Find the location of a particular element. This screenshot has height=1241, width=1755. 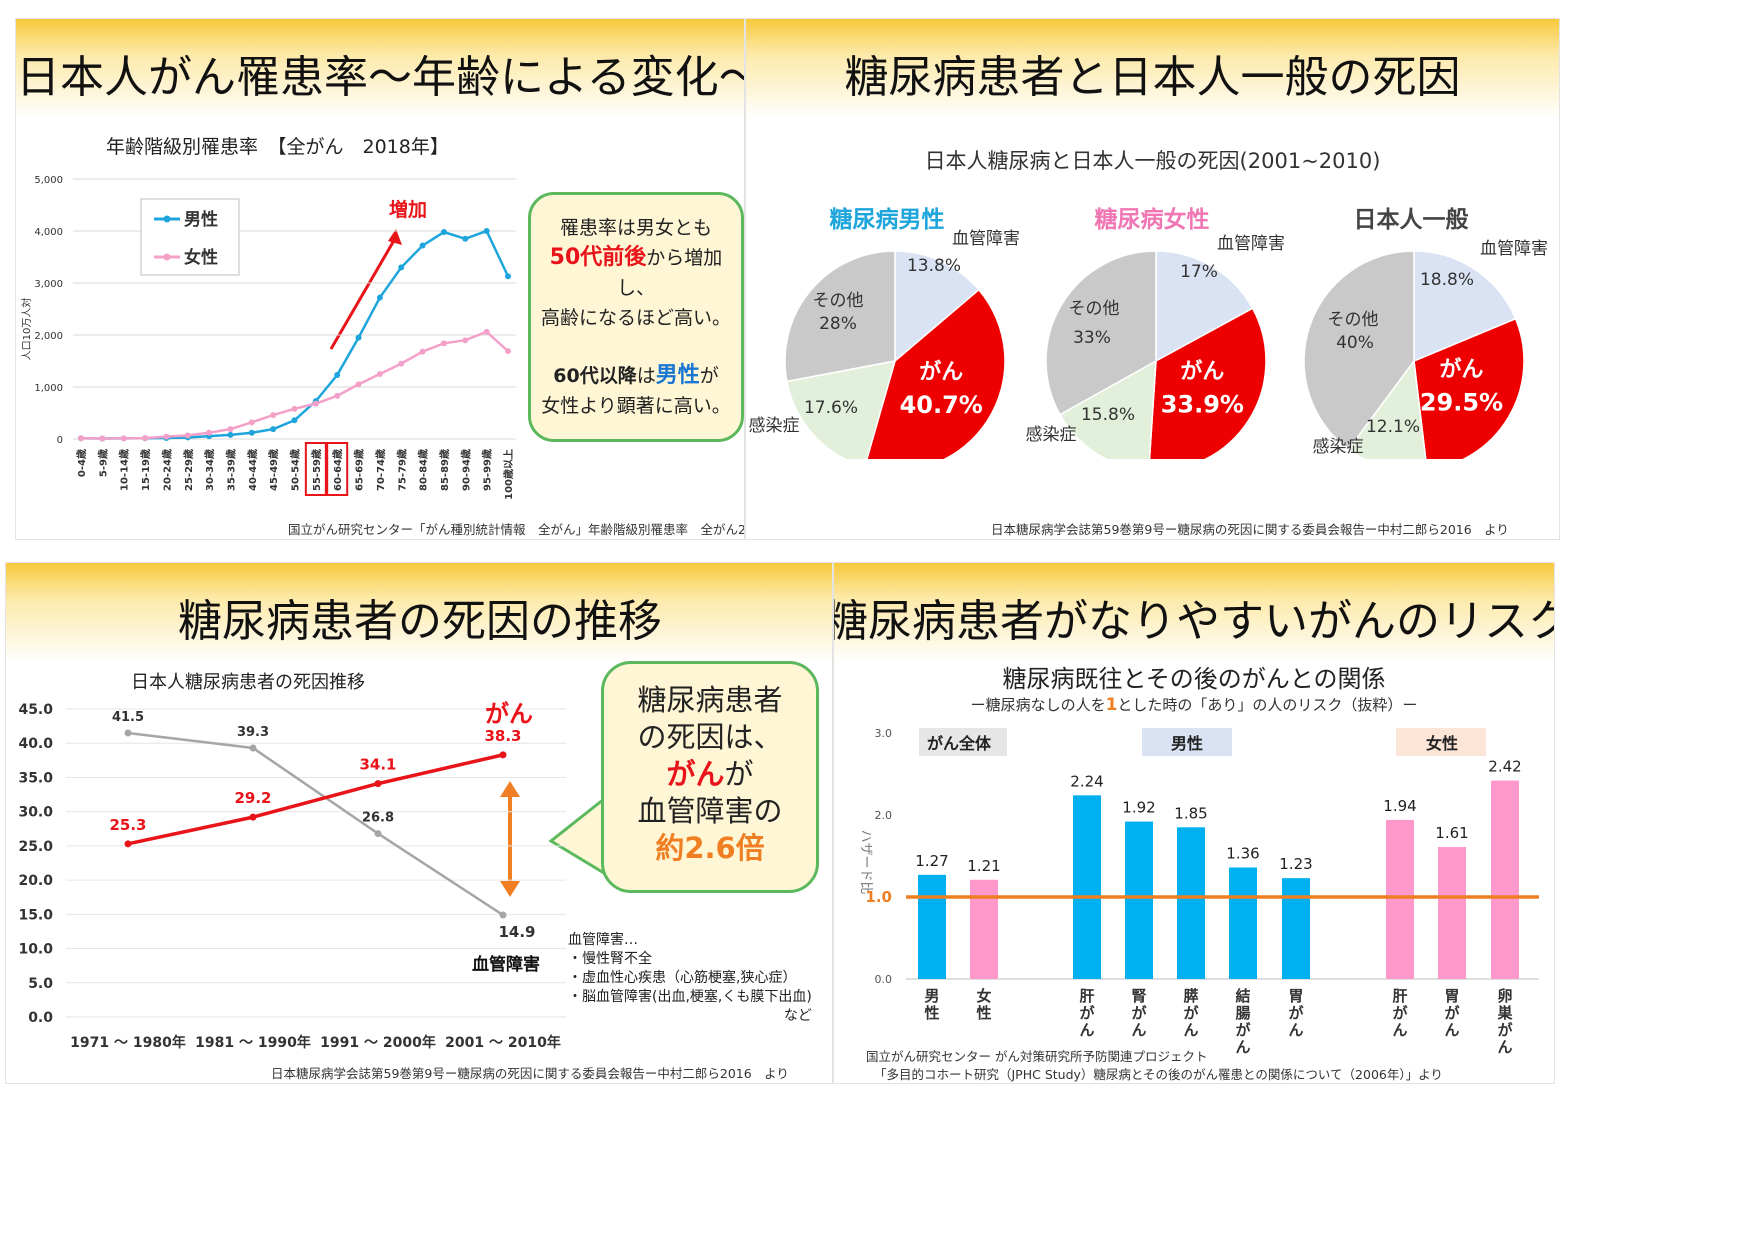

y-tick-label: 2,000 is located at coordinates (48, 336).